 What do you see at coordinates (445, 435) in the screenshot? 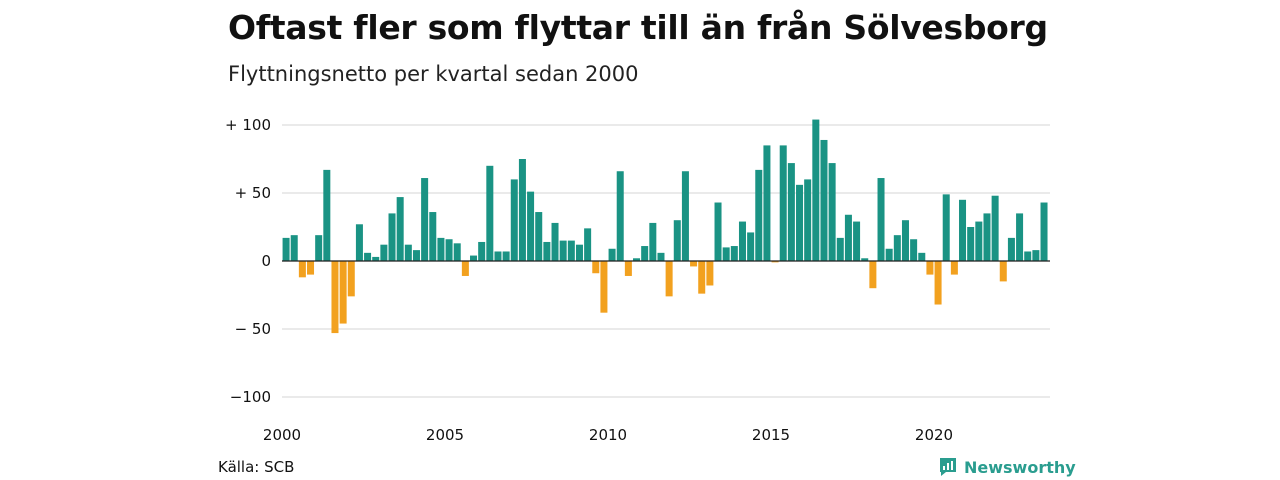
I see `x-tick-label: 2005` at bounding box center [445, 435].